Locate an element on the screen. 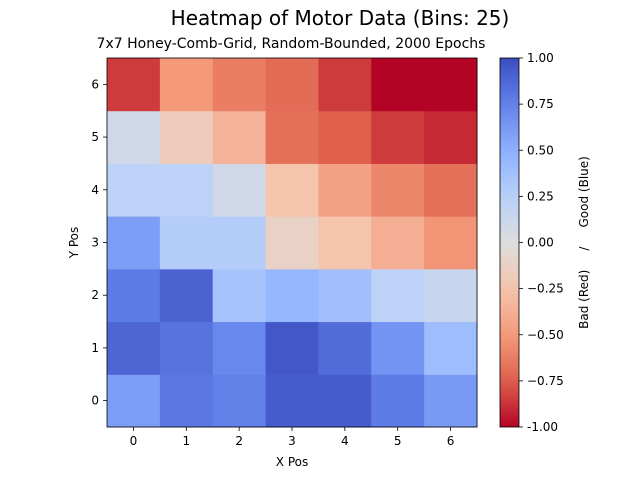  y-tick-label: 6 is located at coordinates (95, 84).